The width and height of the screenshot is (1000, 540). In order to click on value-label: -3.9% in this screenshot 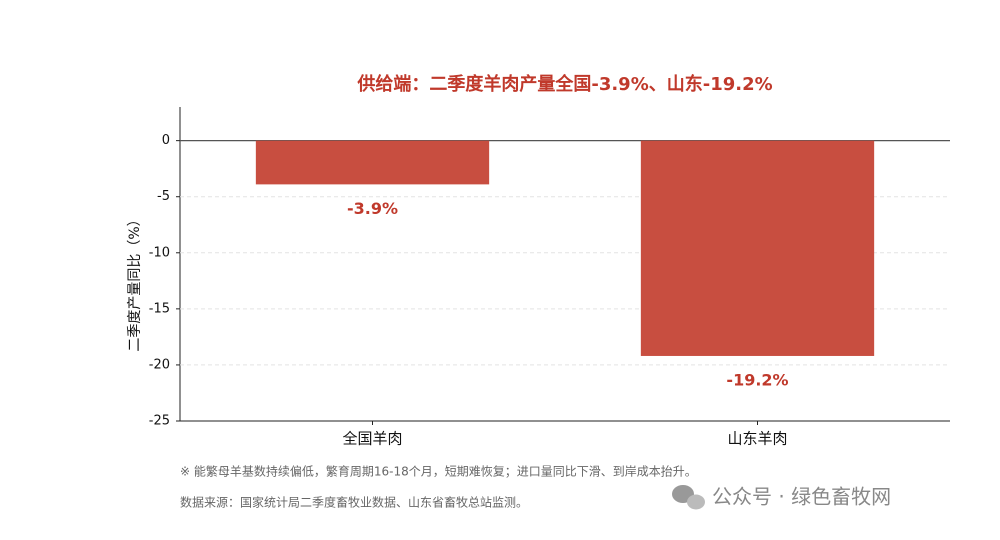, I will do `click(372, 208)`.